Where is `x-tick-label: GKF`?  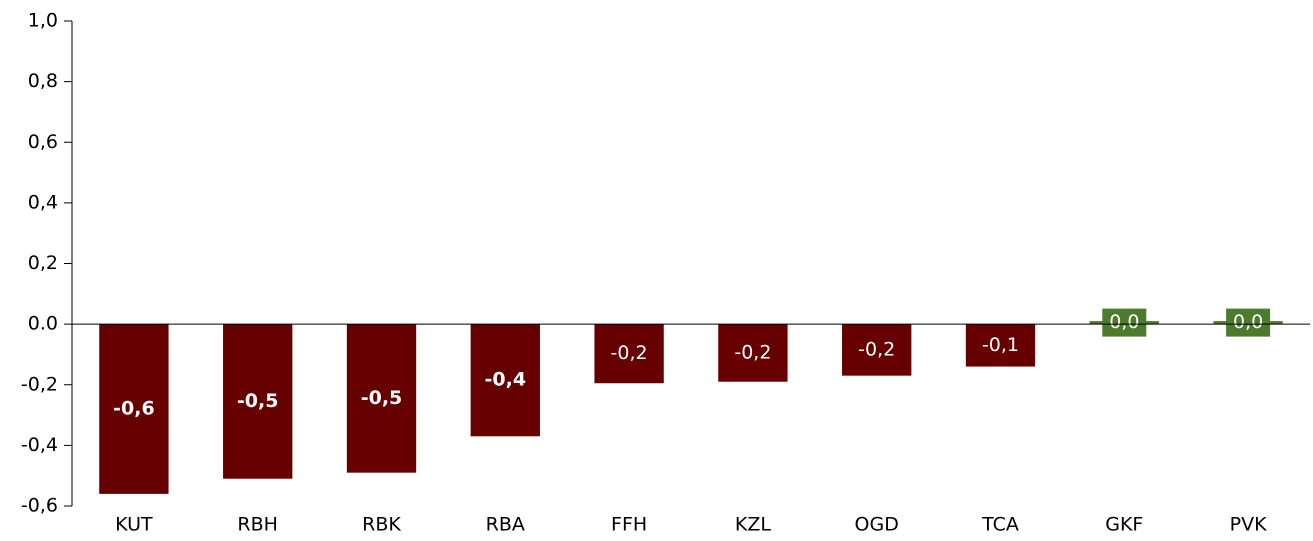
x-tick-label: GKF is located at coordinates (1124, 525).